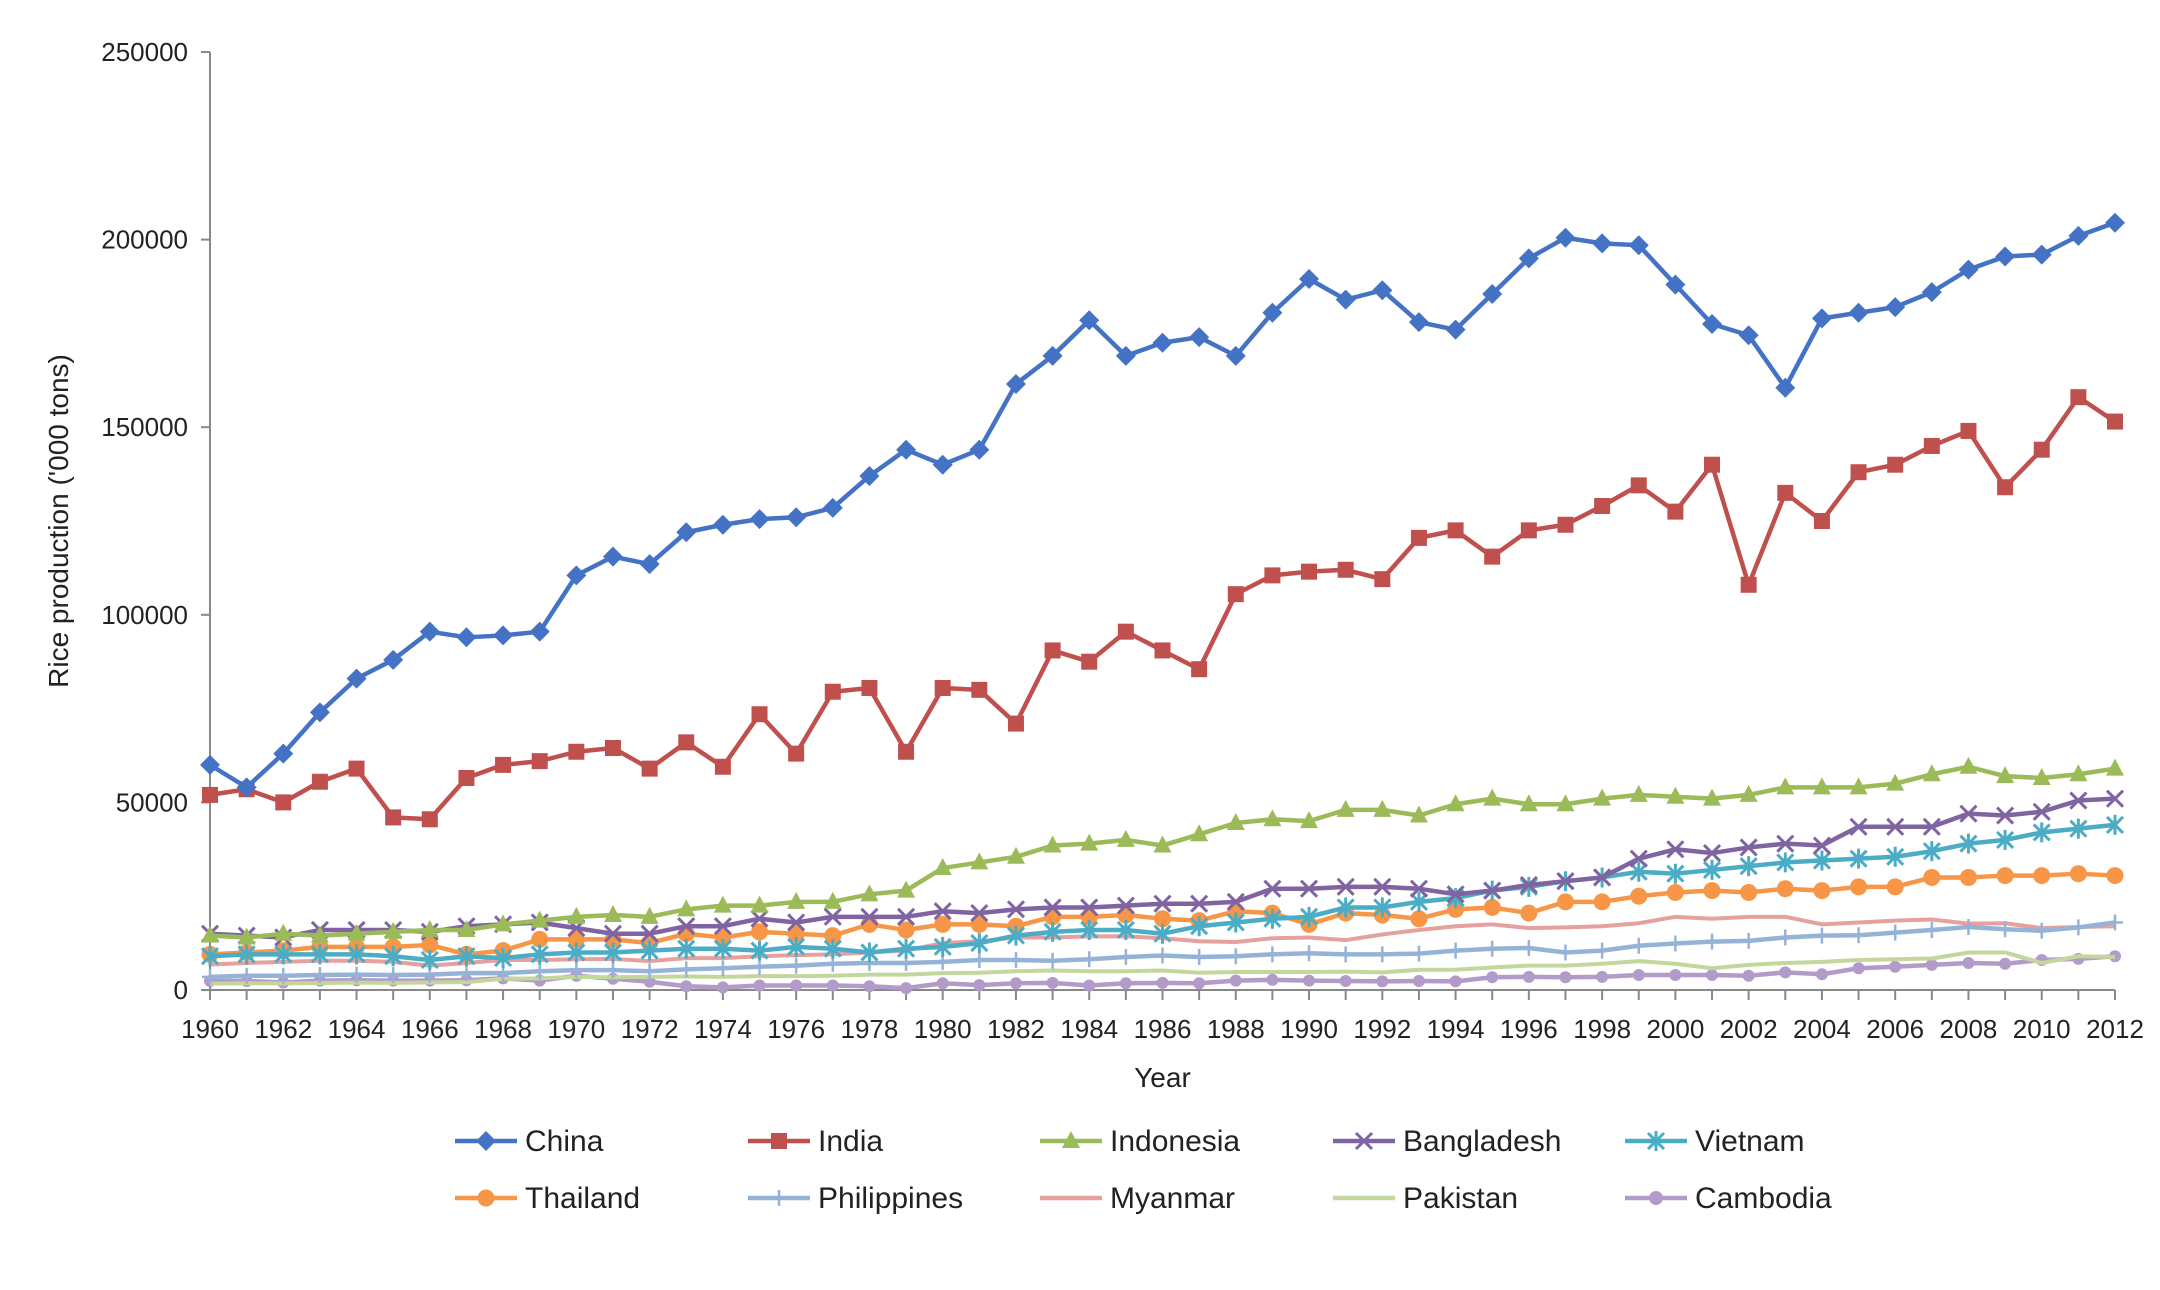  I want to click on legend-label: India, so click(850, 1141).